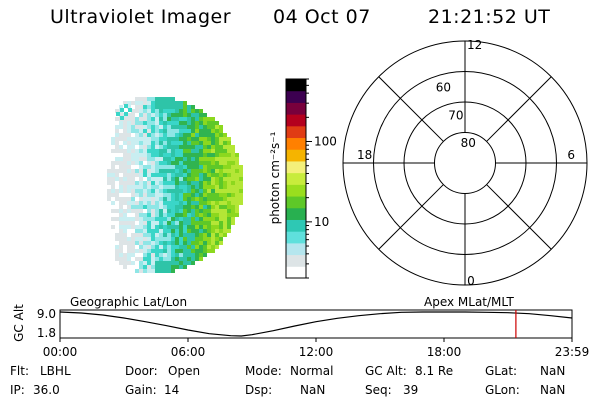 Image resolution: width=600 pixels, height=400 pixels. What do you see at coordinates (378, 390) in the screenshot?
I see `info-seq-label: Seq:` at bounding box center [378, 390].